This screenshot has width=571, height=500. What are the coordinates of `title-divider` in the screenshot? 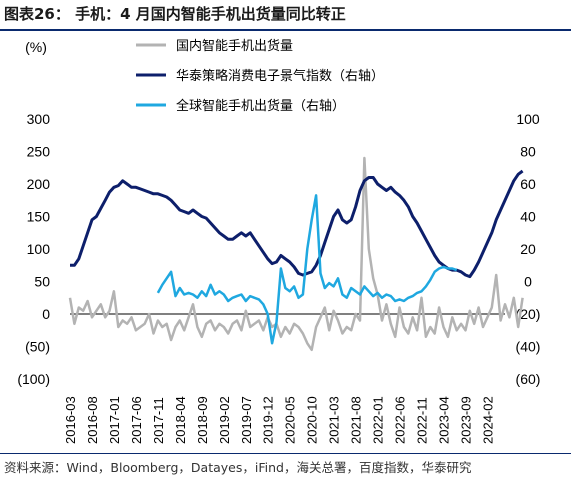 It's located at (285, 30).